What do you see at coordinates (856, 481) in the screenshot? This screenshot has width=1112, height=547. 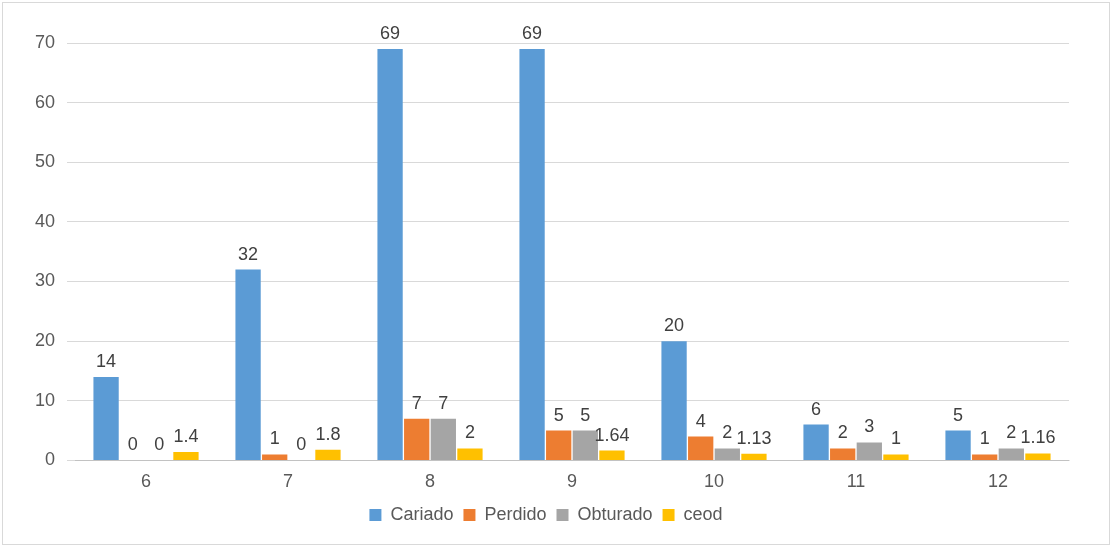 I see `x-tick-label: 11` at bounding box center [856, 481].